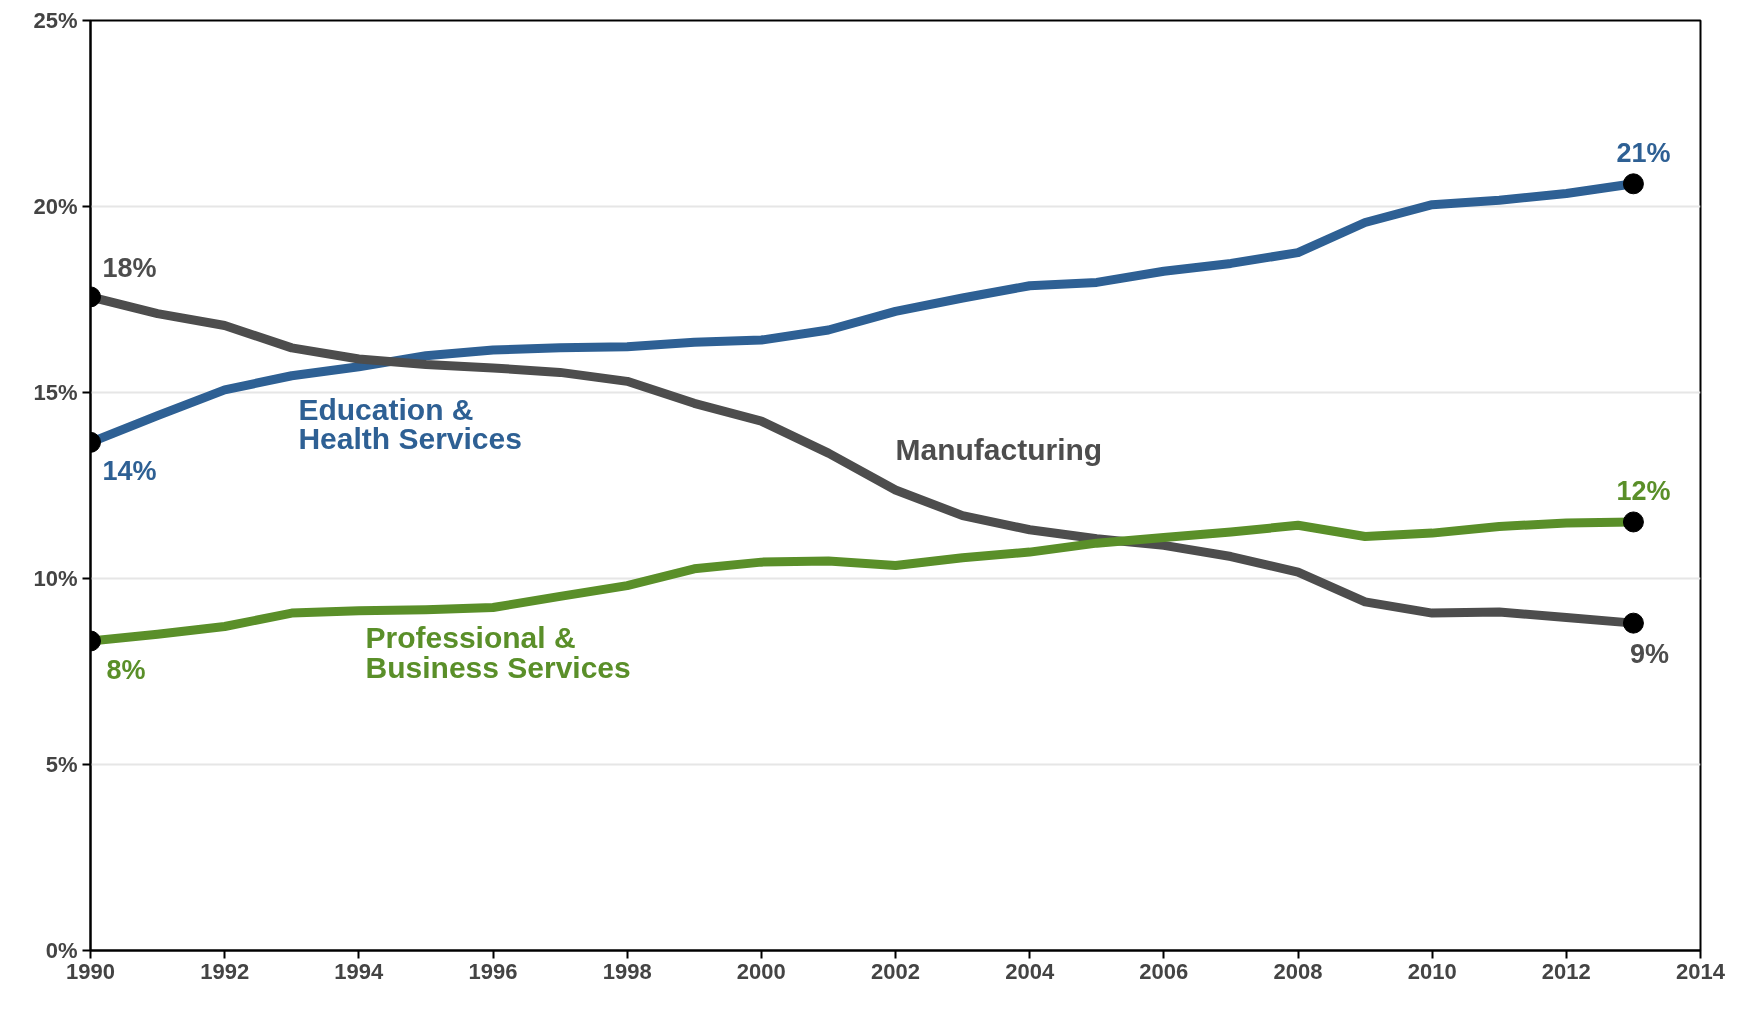  What do you see at coordinates (55, 578) in the screenshot?
I see `y-tick-label: 10%` at bounding box center [55, 578].